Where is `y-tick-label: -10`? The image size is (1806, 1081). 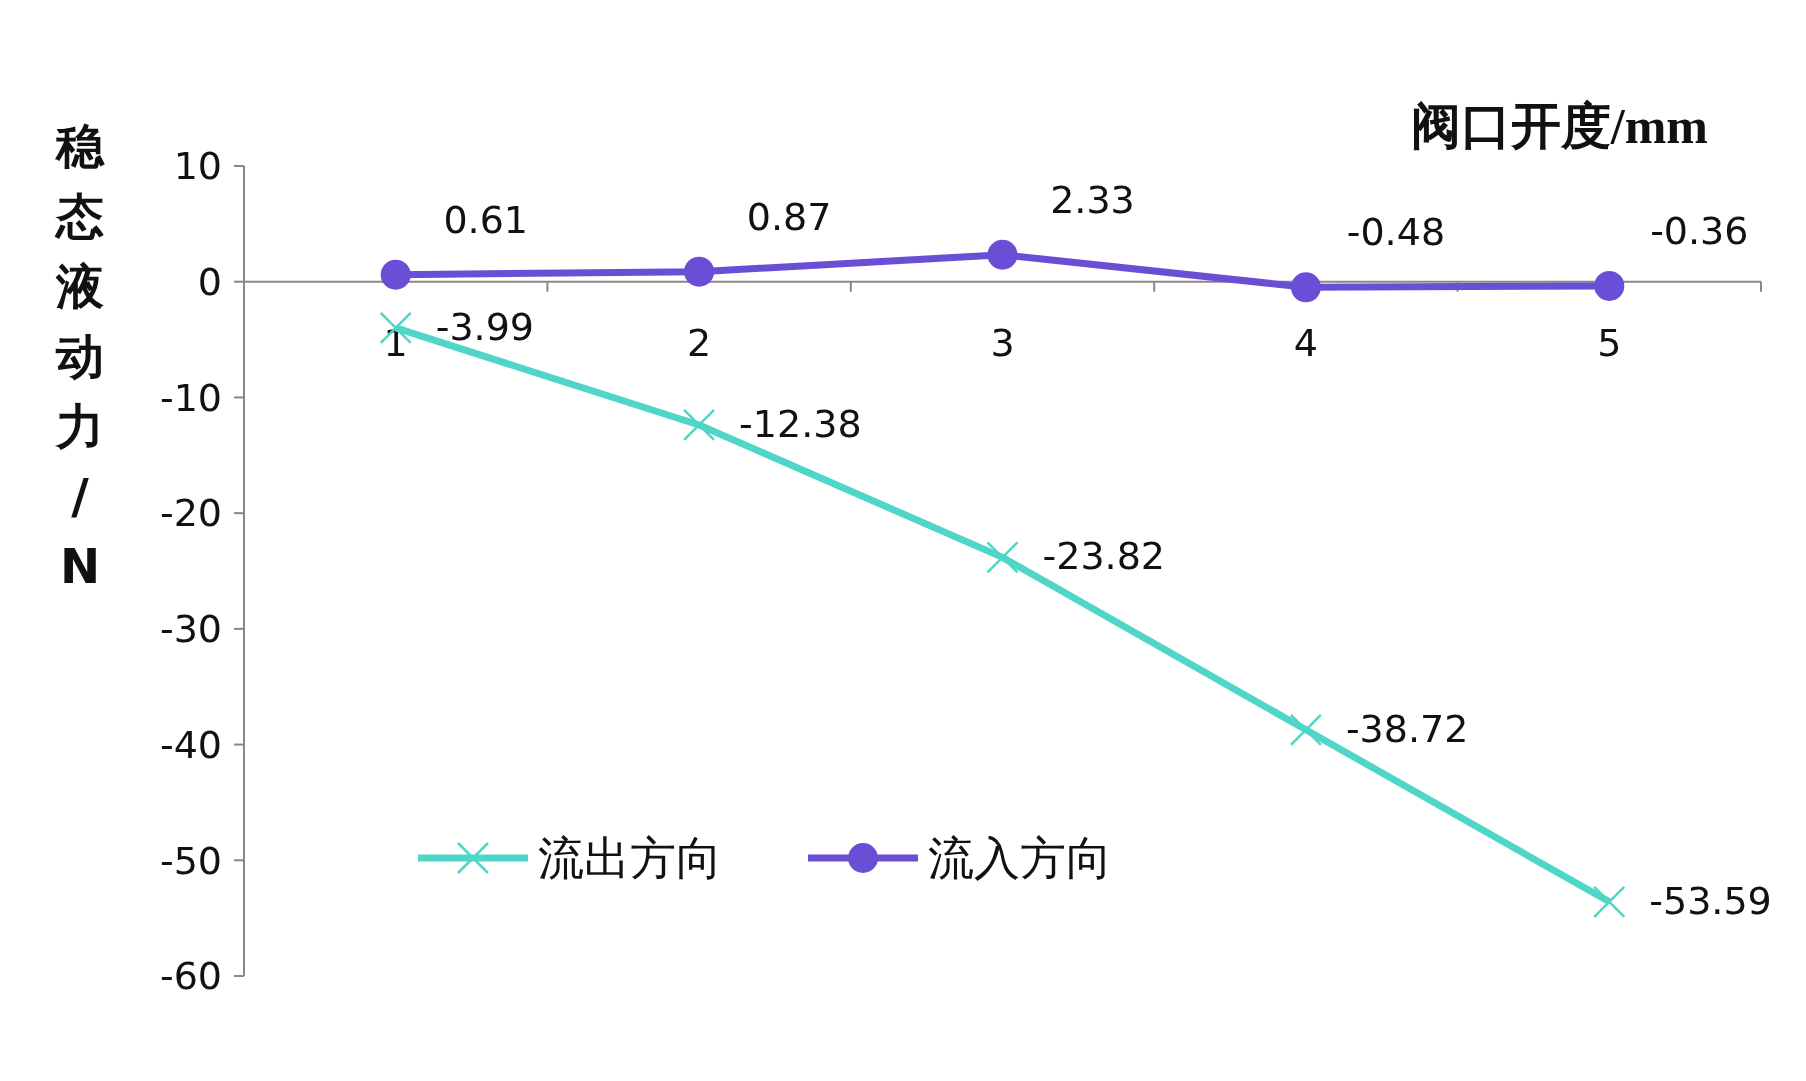
y-tick-label: -10 is located at coordinates (190, 397).